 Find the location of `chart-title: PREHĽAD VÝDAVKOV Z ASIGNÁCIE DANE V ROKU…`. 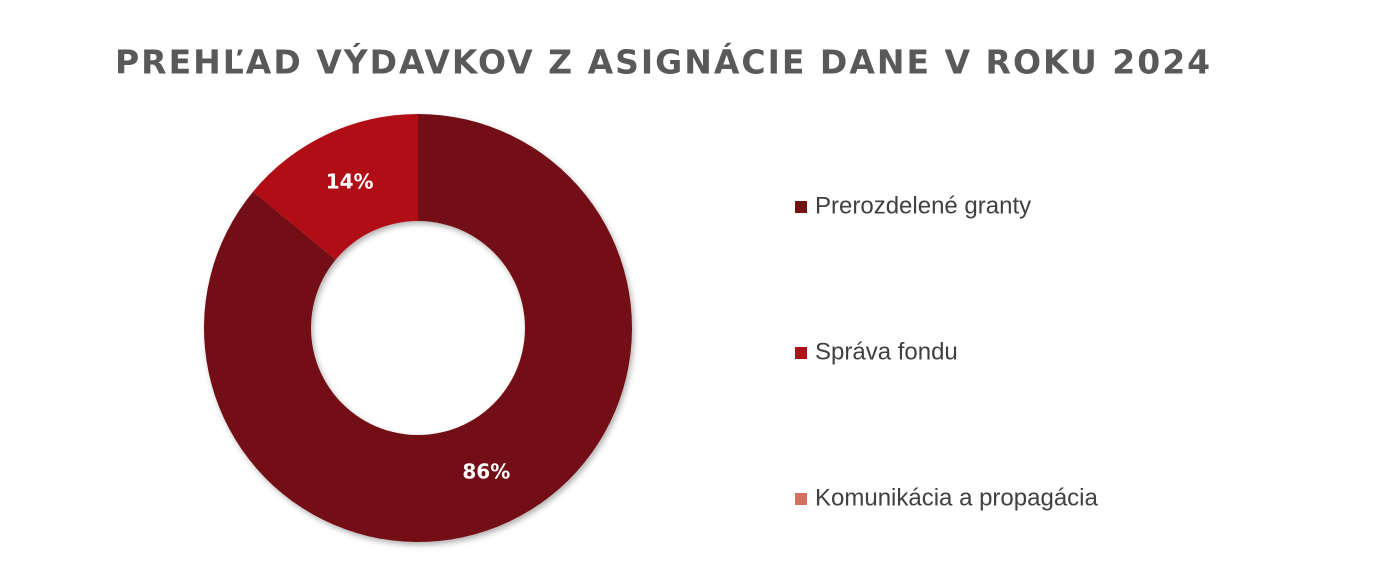

chart-title: PREHĽAD VÝDAVKOV Z ASIGNÁCIE DANE V ROKU… is located at coordinates (663, 62).